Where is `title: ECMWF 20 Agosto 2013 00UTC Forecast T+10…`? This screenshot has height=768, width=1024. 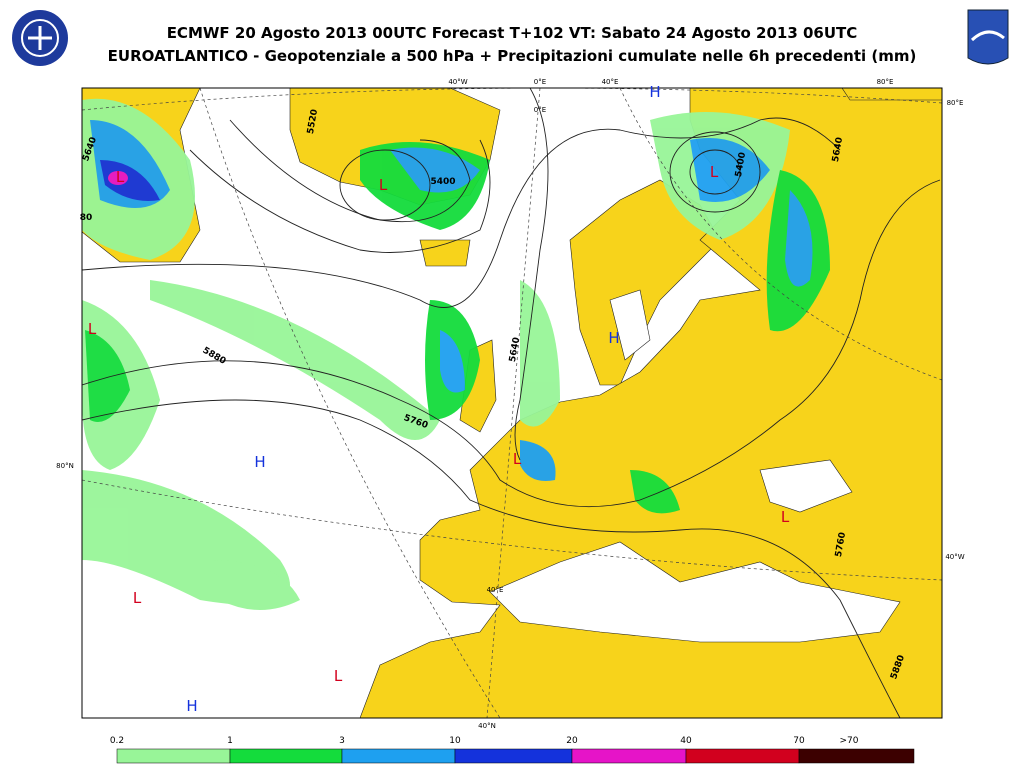 title: ECMWF 20 Agosto 2013 00UTC Forecast T+10… is located at coordinates (512, 33).